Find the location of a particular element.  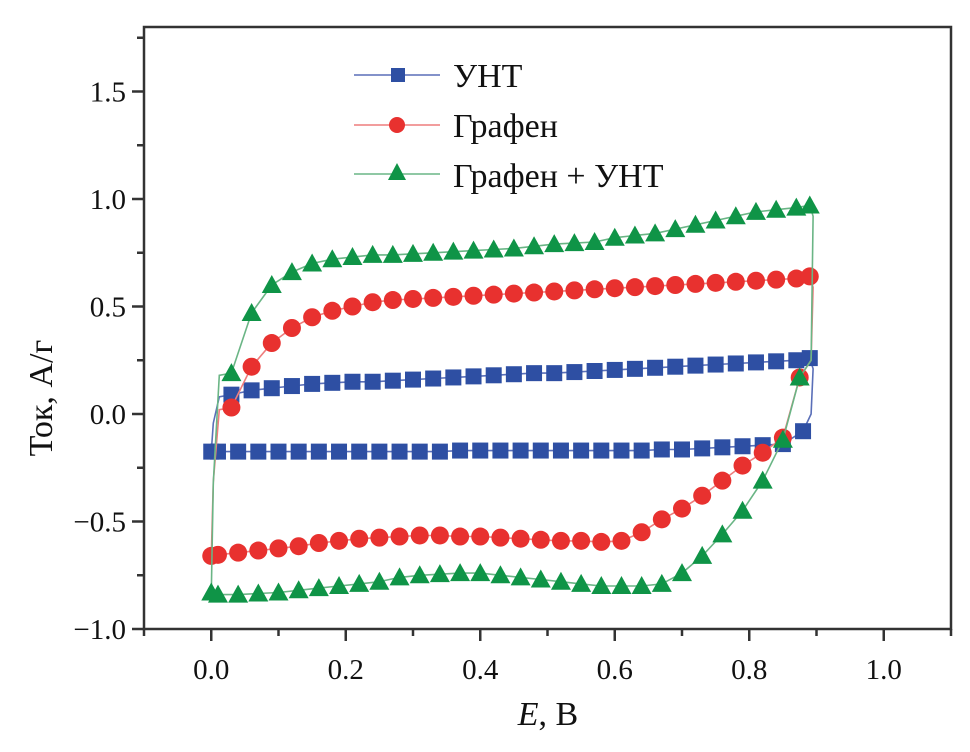

x-axis-title: E, В is located at coordinates (547, 714).